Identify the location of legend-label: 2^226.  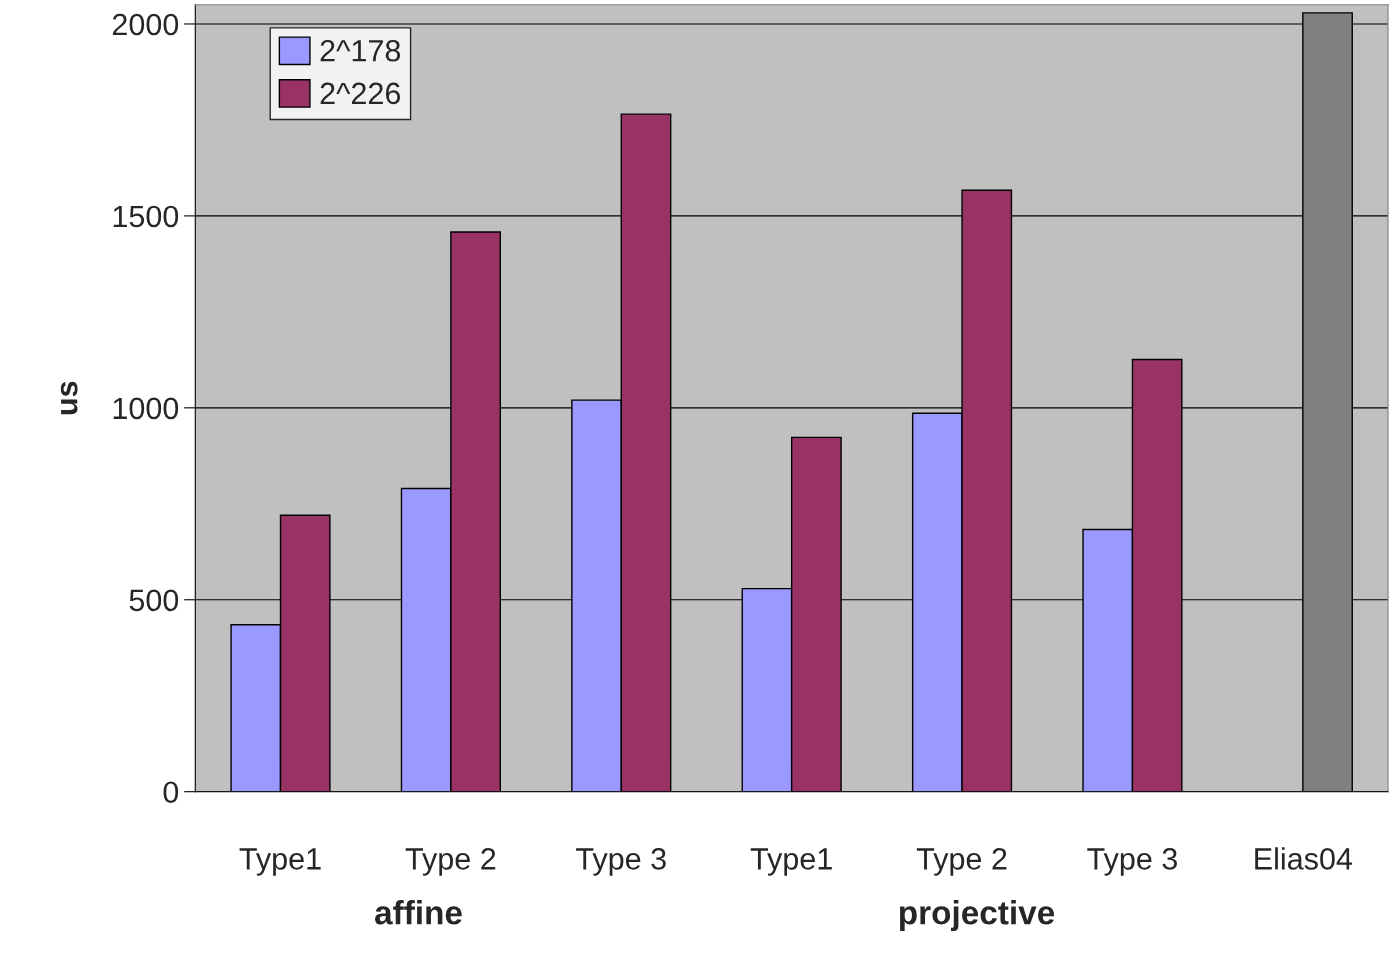
(360, 93).